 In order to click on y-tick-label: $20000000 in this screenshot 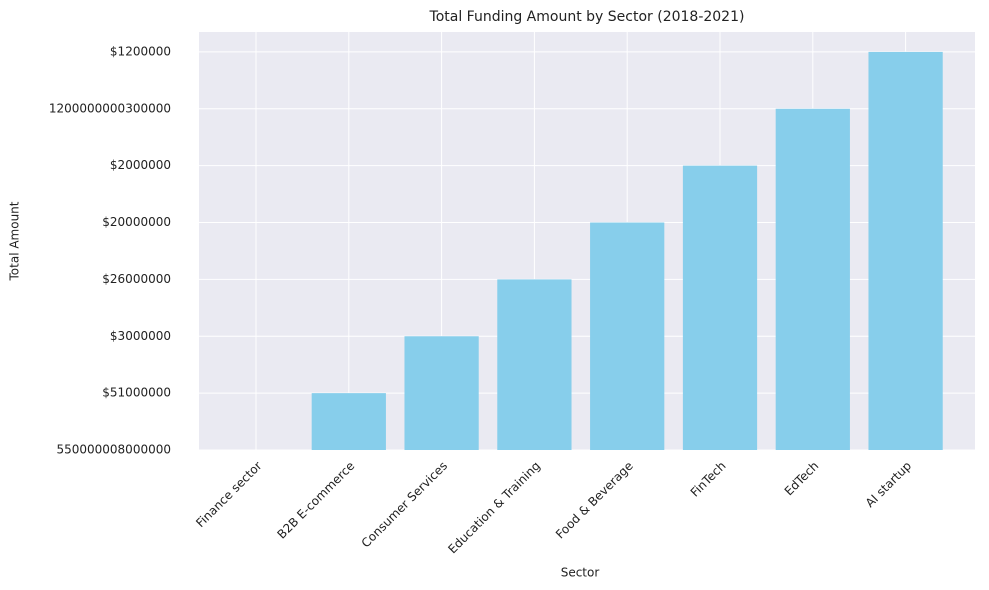, I will do `click(136, 222)`.